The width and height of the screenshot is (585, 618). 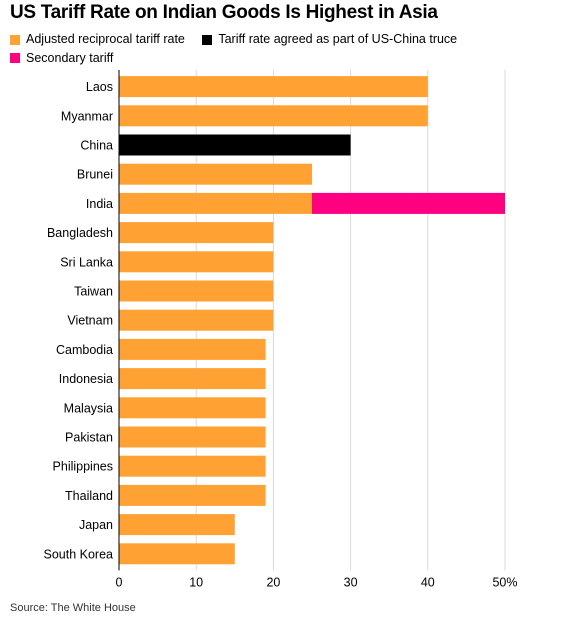 What do you see at coordinates (196, 582) in the screenshot?
I see `x-tick-label-10: 10` at bounding box center [196, 582].